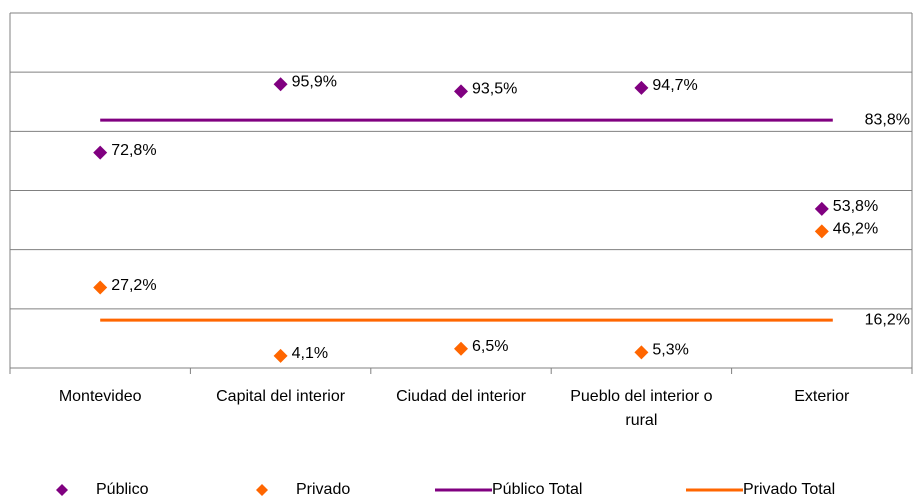  What do you see at coordinates (494, 89) in the screenshot?
I see `data-label: 93,5%` at bounding box center [494, 89].